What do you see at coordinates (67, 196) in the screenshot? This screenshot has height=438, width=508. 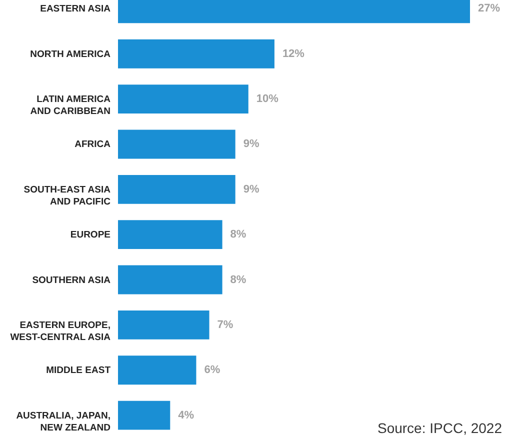 I see `y-tick-label: SOUTH-EAST ASIA AND PACIFIC` at bounding box center [67, 196].